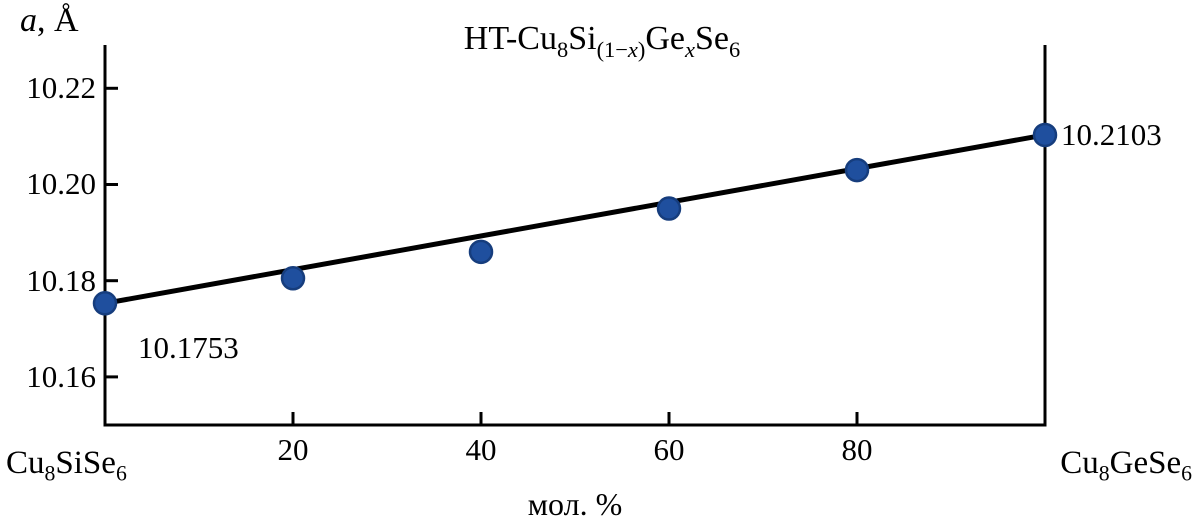  Describe the element at coordinates (481, 449) in the screenshot. I see `x-tick-label: 40` at that location.